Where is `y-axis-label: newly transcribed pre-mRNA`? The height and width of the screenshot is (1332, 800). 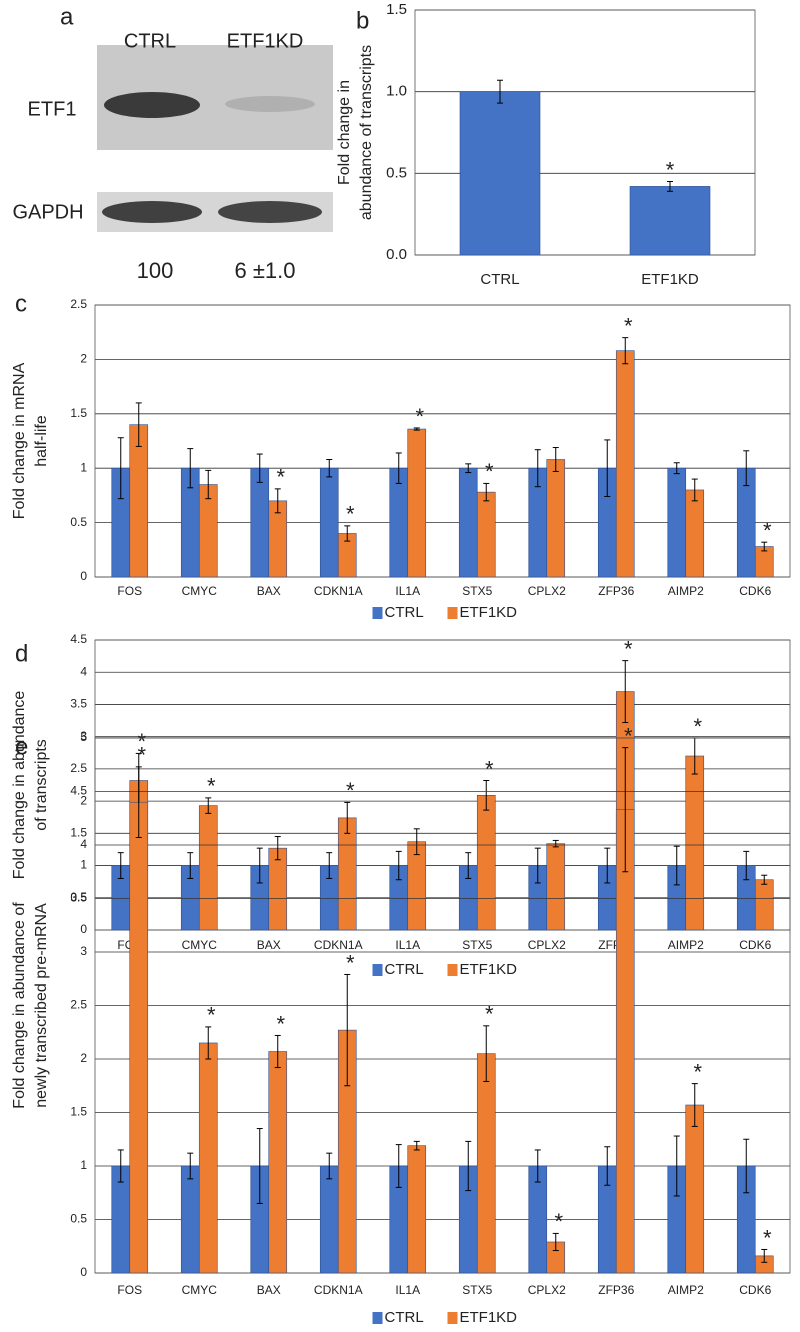 y-axis-label: newly transcribed pre-mRNA is located at coordinates (41, 1005).